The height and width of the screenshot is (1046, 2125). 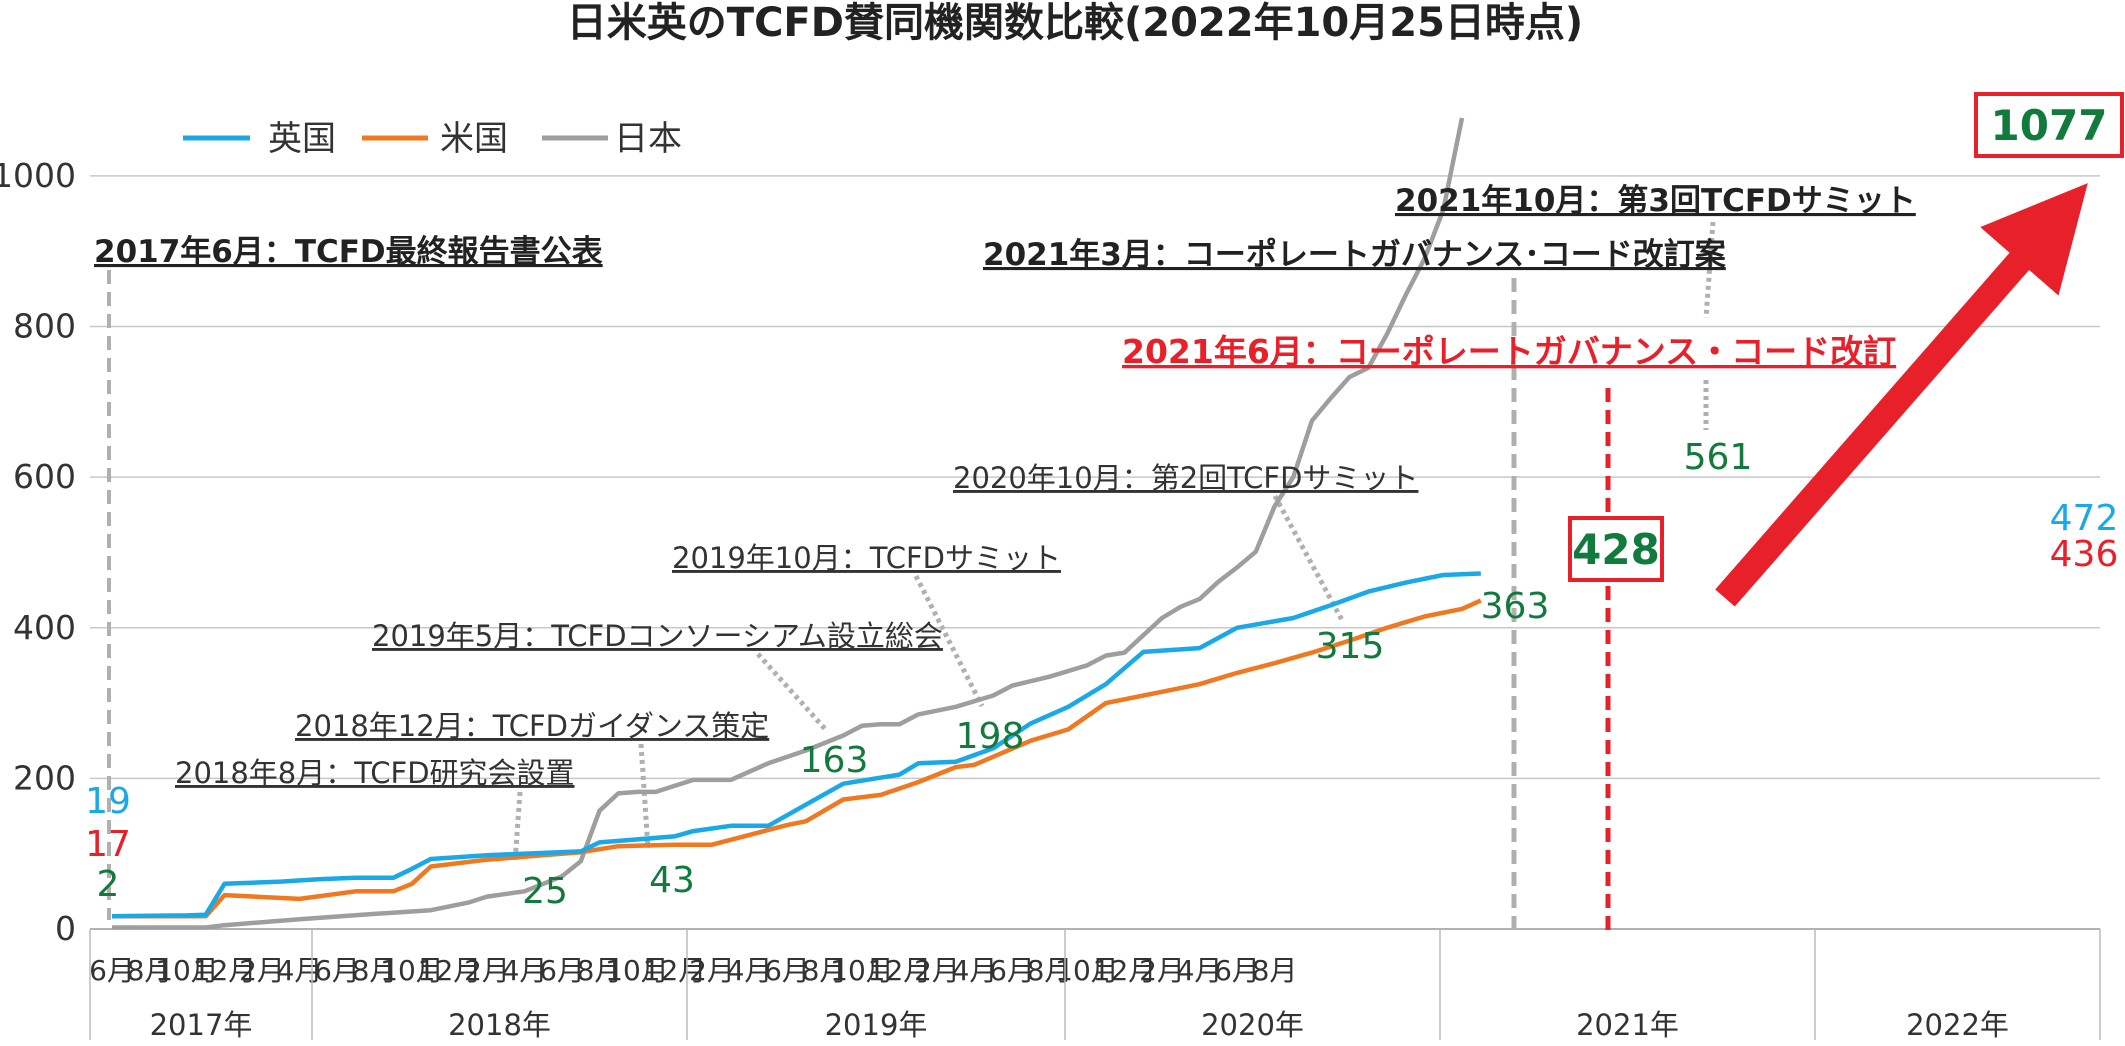 I want to click on annotation-2017-6: 2017年6月：TCFD最終報告書公表, so click(x=348, y=252).